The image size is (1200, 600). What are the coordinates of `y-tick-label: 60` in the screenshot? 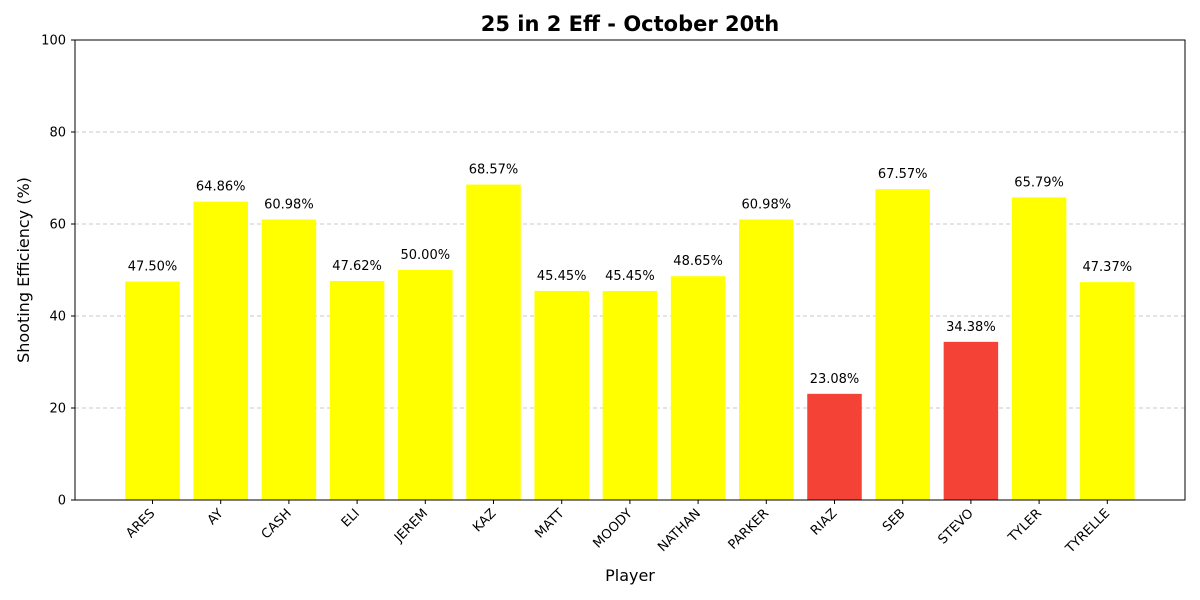 It's located at (57, 225).